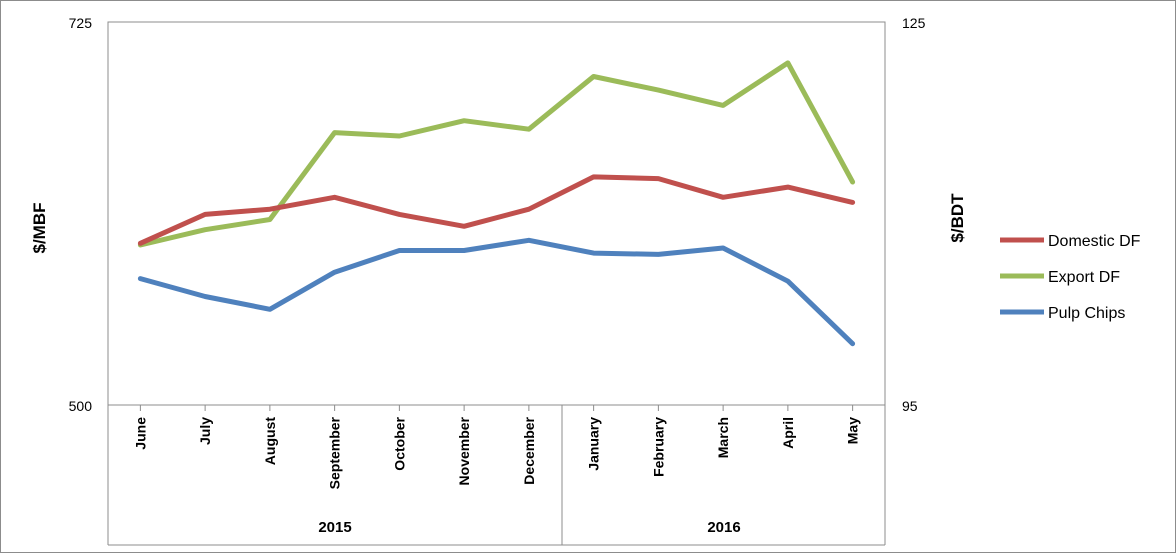 This screenshot has height=558, width=1176. Describe the element at coordinates (1086, 313) in the screenshot. I see `legend-label: Pulp Chips` at that location.